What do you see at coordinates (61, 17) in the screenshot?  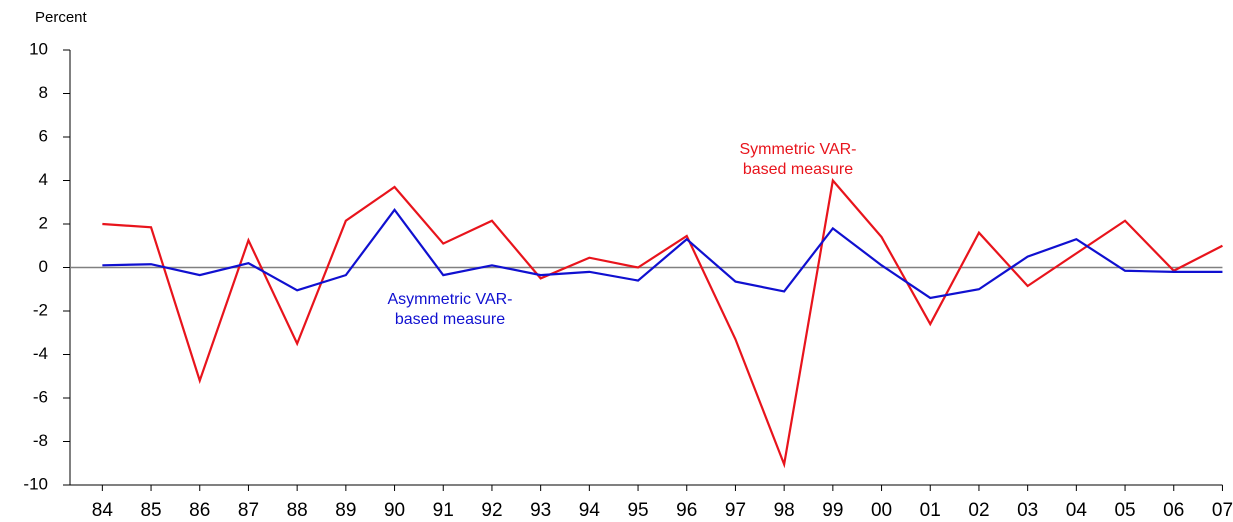 I see `y-axis-label: Percent` at bounding box center [61, 17].